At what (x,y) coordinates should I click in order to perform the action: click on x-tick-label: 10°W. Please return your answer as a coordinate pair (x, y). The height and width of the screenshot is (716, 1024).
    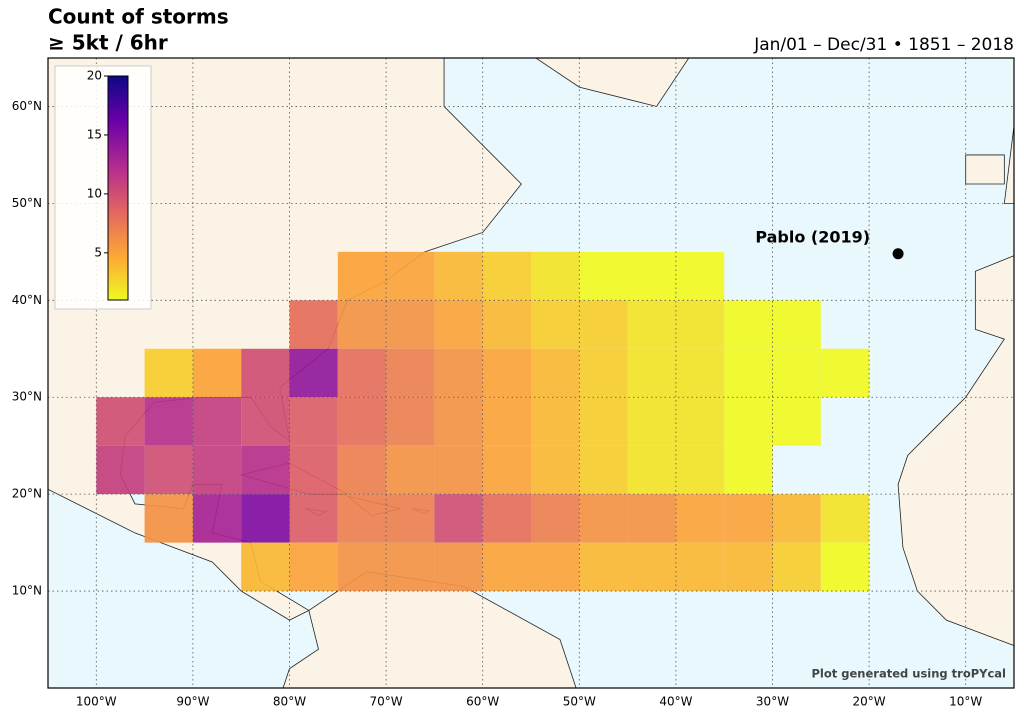
    Looking at the image, I should click on (965, 702).